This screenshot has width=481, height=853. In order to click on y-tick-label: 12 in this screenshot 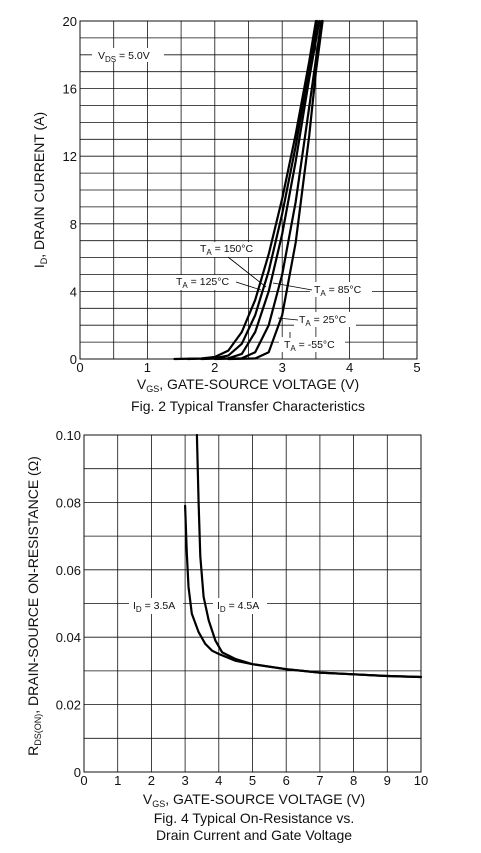, I will do `click(70, 156)`.